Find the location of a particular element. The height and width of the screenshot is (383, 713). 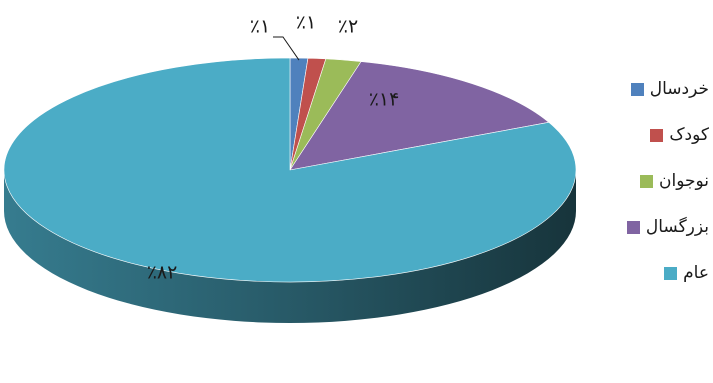

legend-item-teen: نوجوان is located at coordinates (674, 181).